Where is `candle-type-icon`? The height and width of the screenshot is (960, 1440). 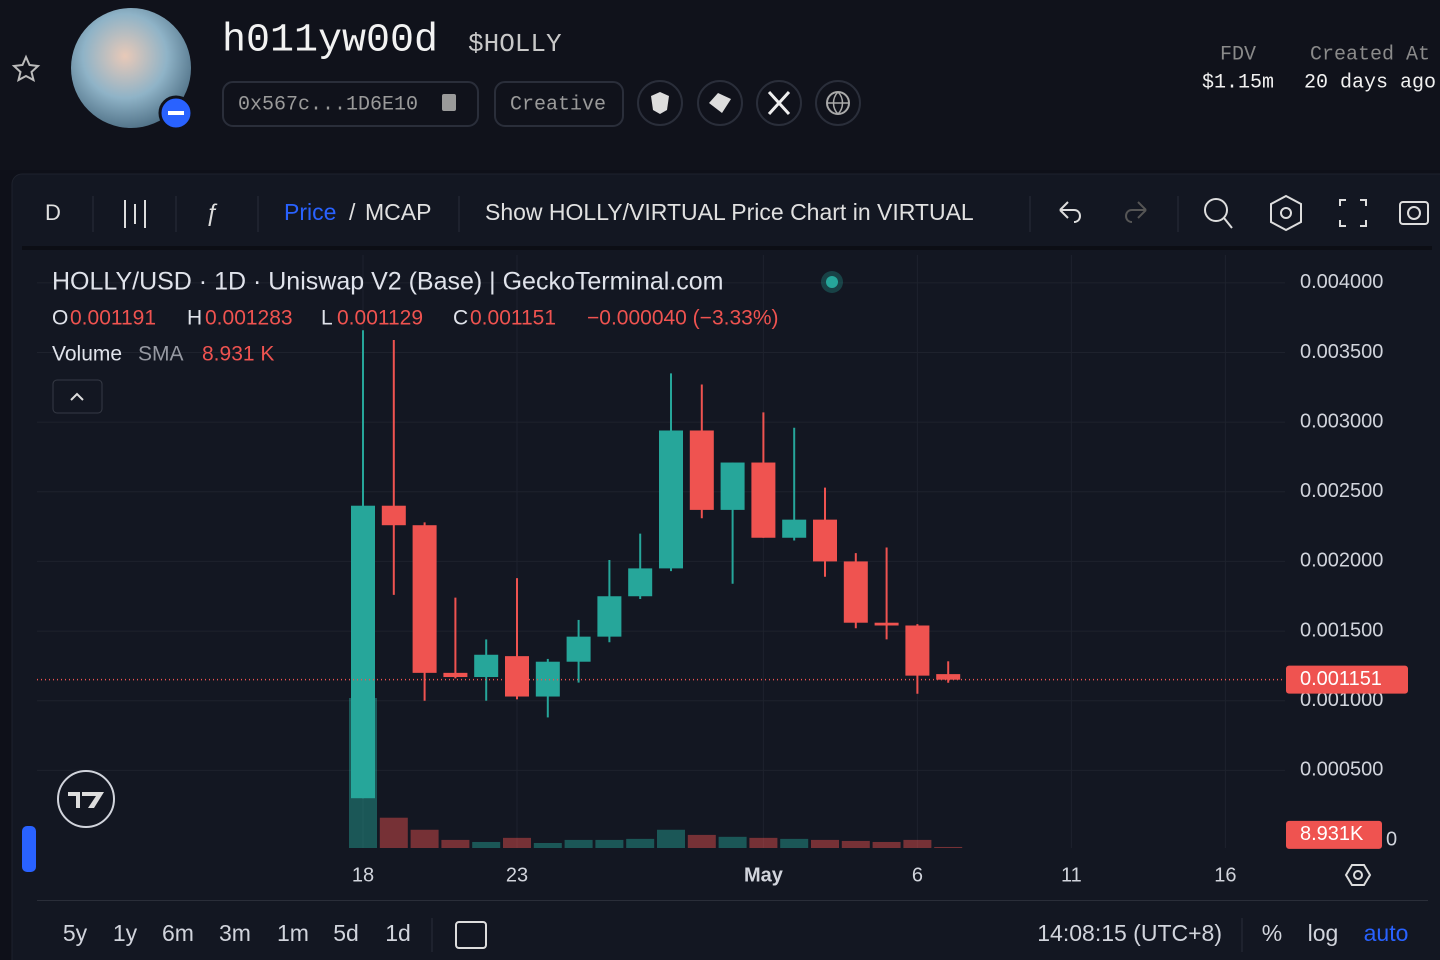 candle-type-icon is located at coordinates (135, 214).